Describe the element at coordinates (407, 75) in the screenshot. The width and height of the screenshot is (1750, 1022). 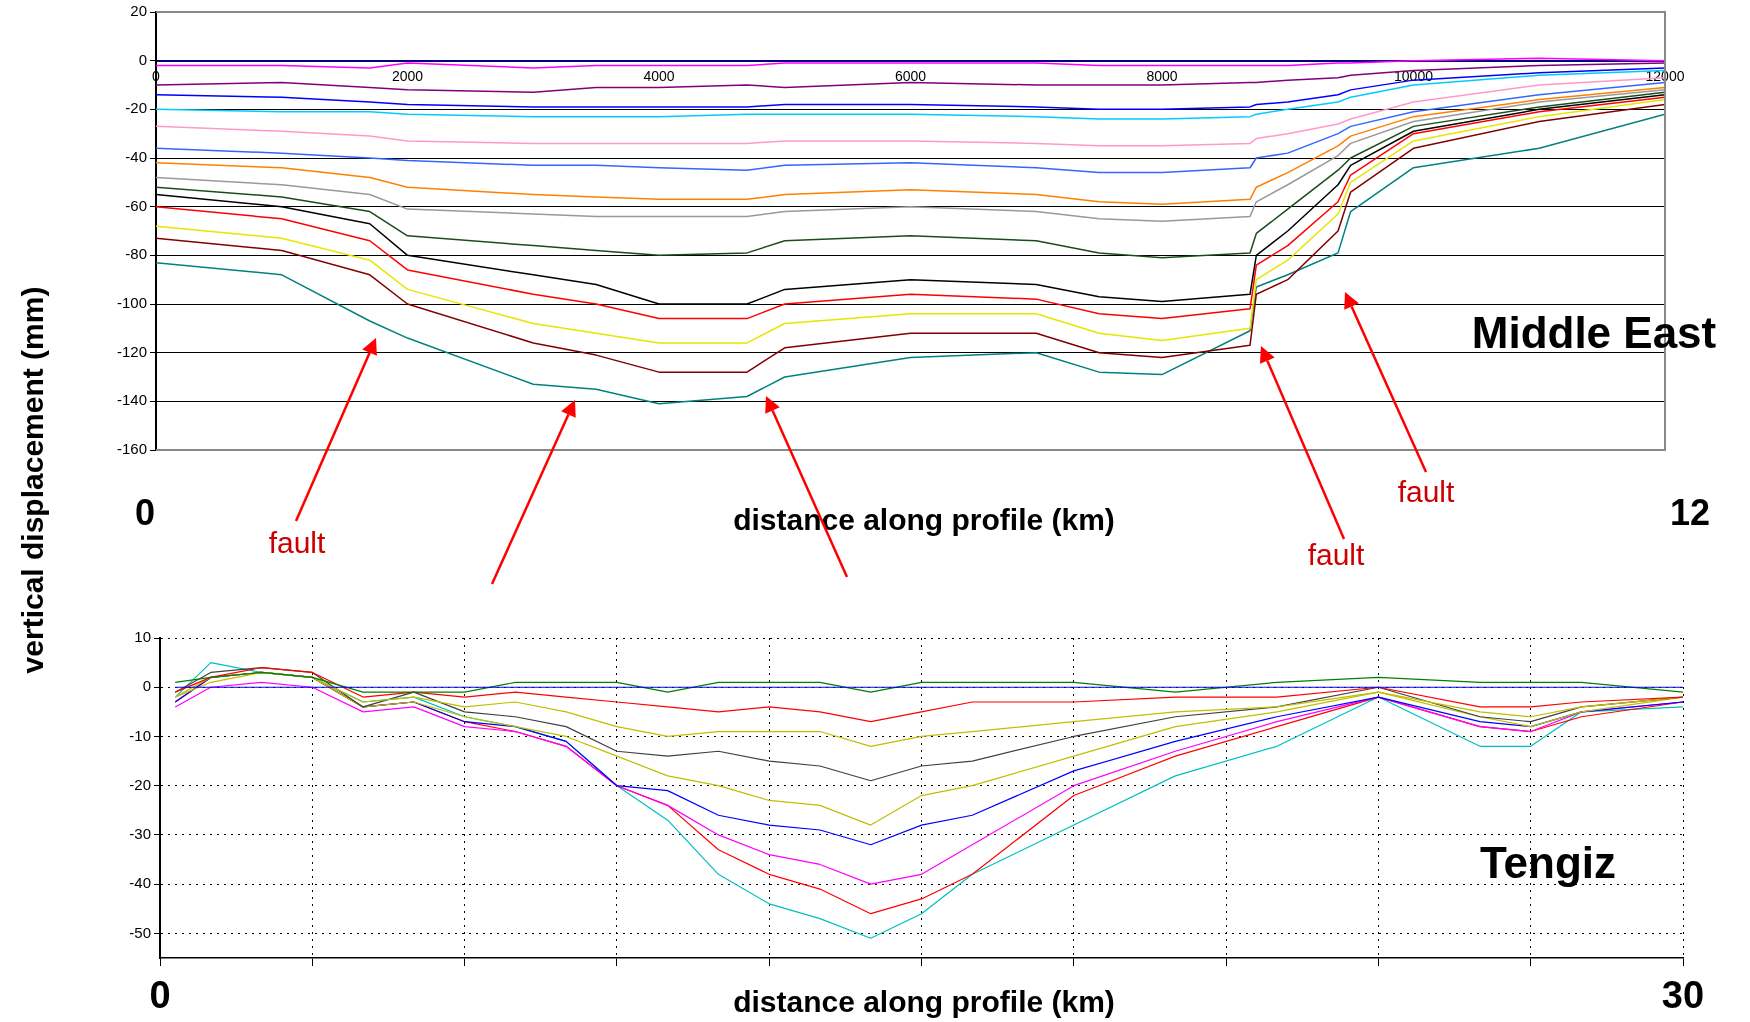
I see `x-tick-label: 2000` at that location.